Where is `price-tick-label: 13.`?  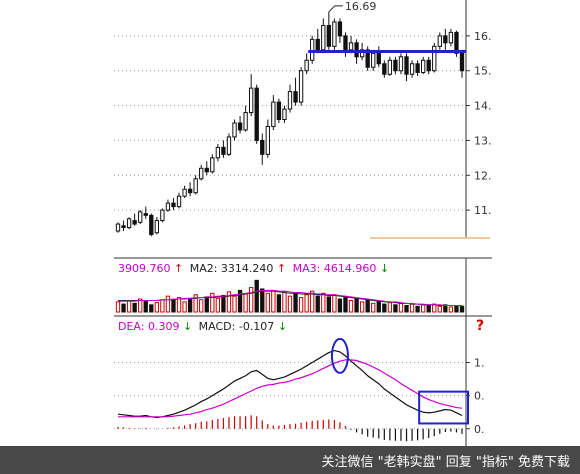
price-tick-label: 13. is located at coordinates (483, 140).